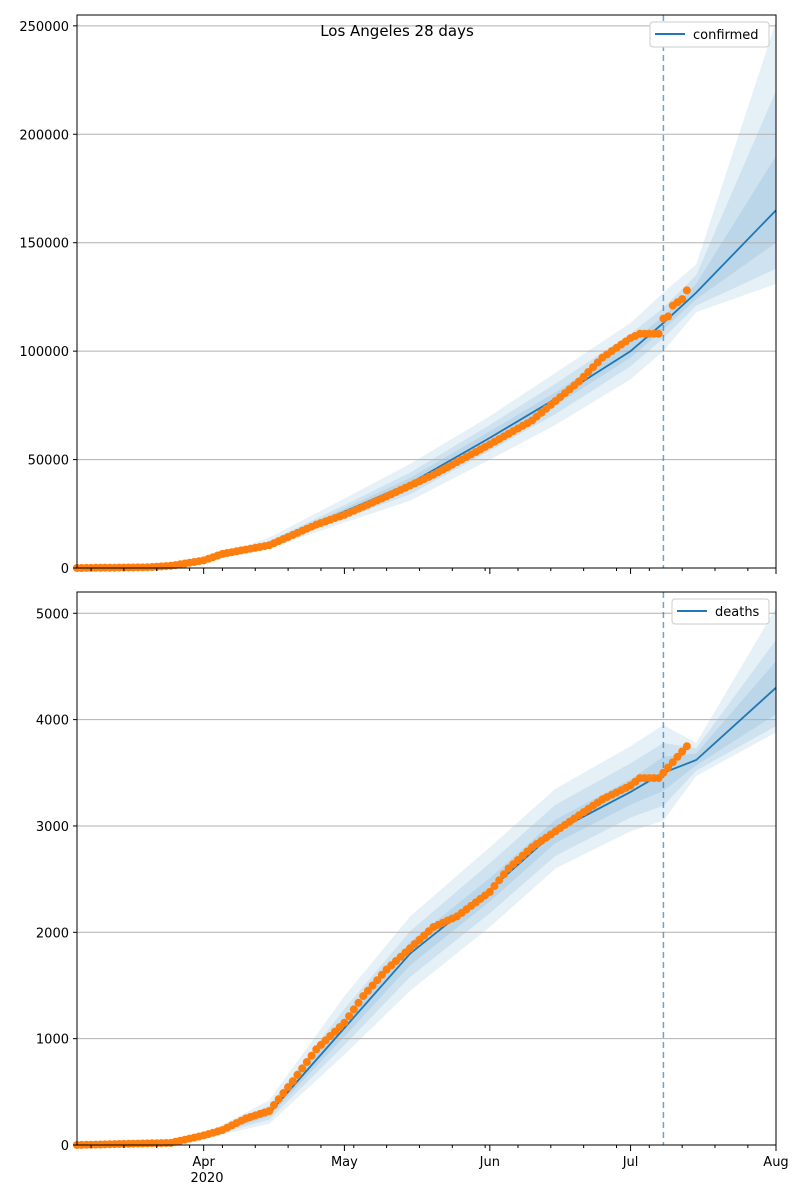  Describe the element at coordinates (52, 933) in the screenshot. I see `y-tick-label: 2000` at that location.